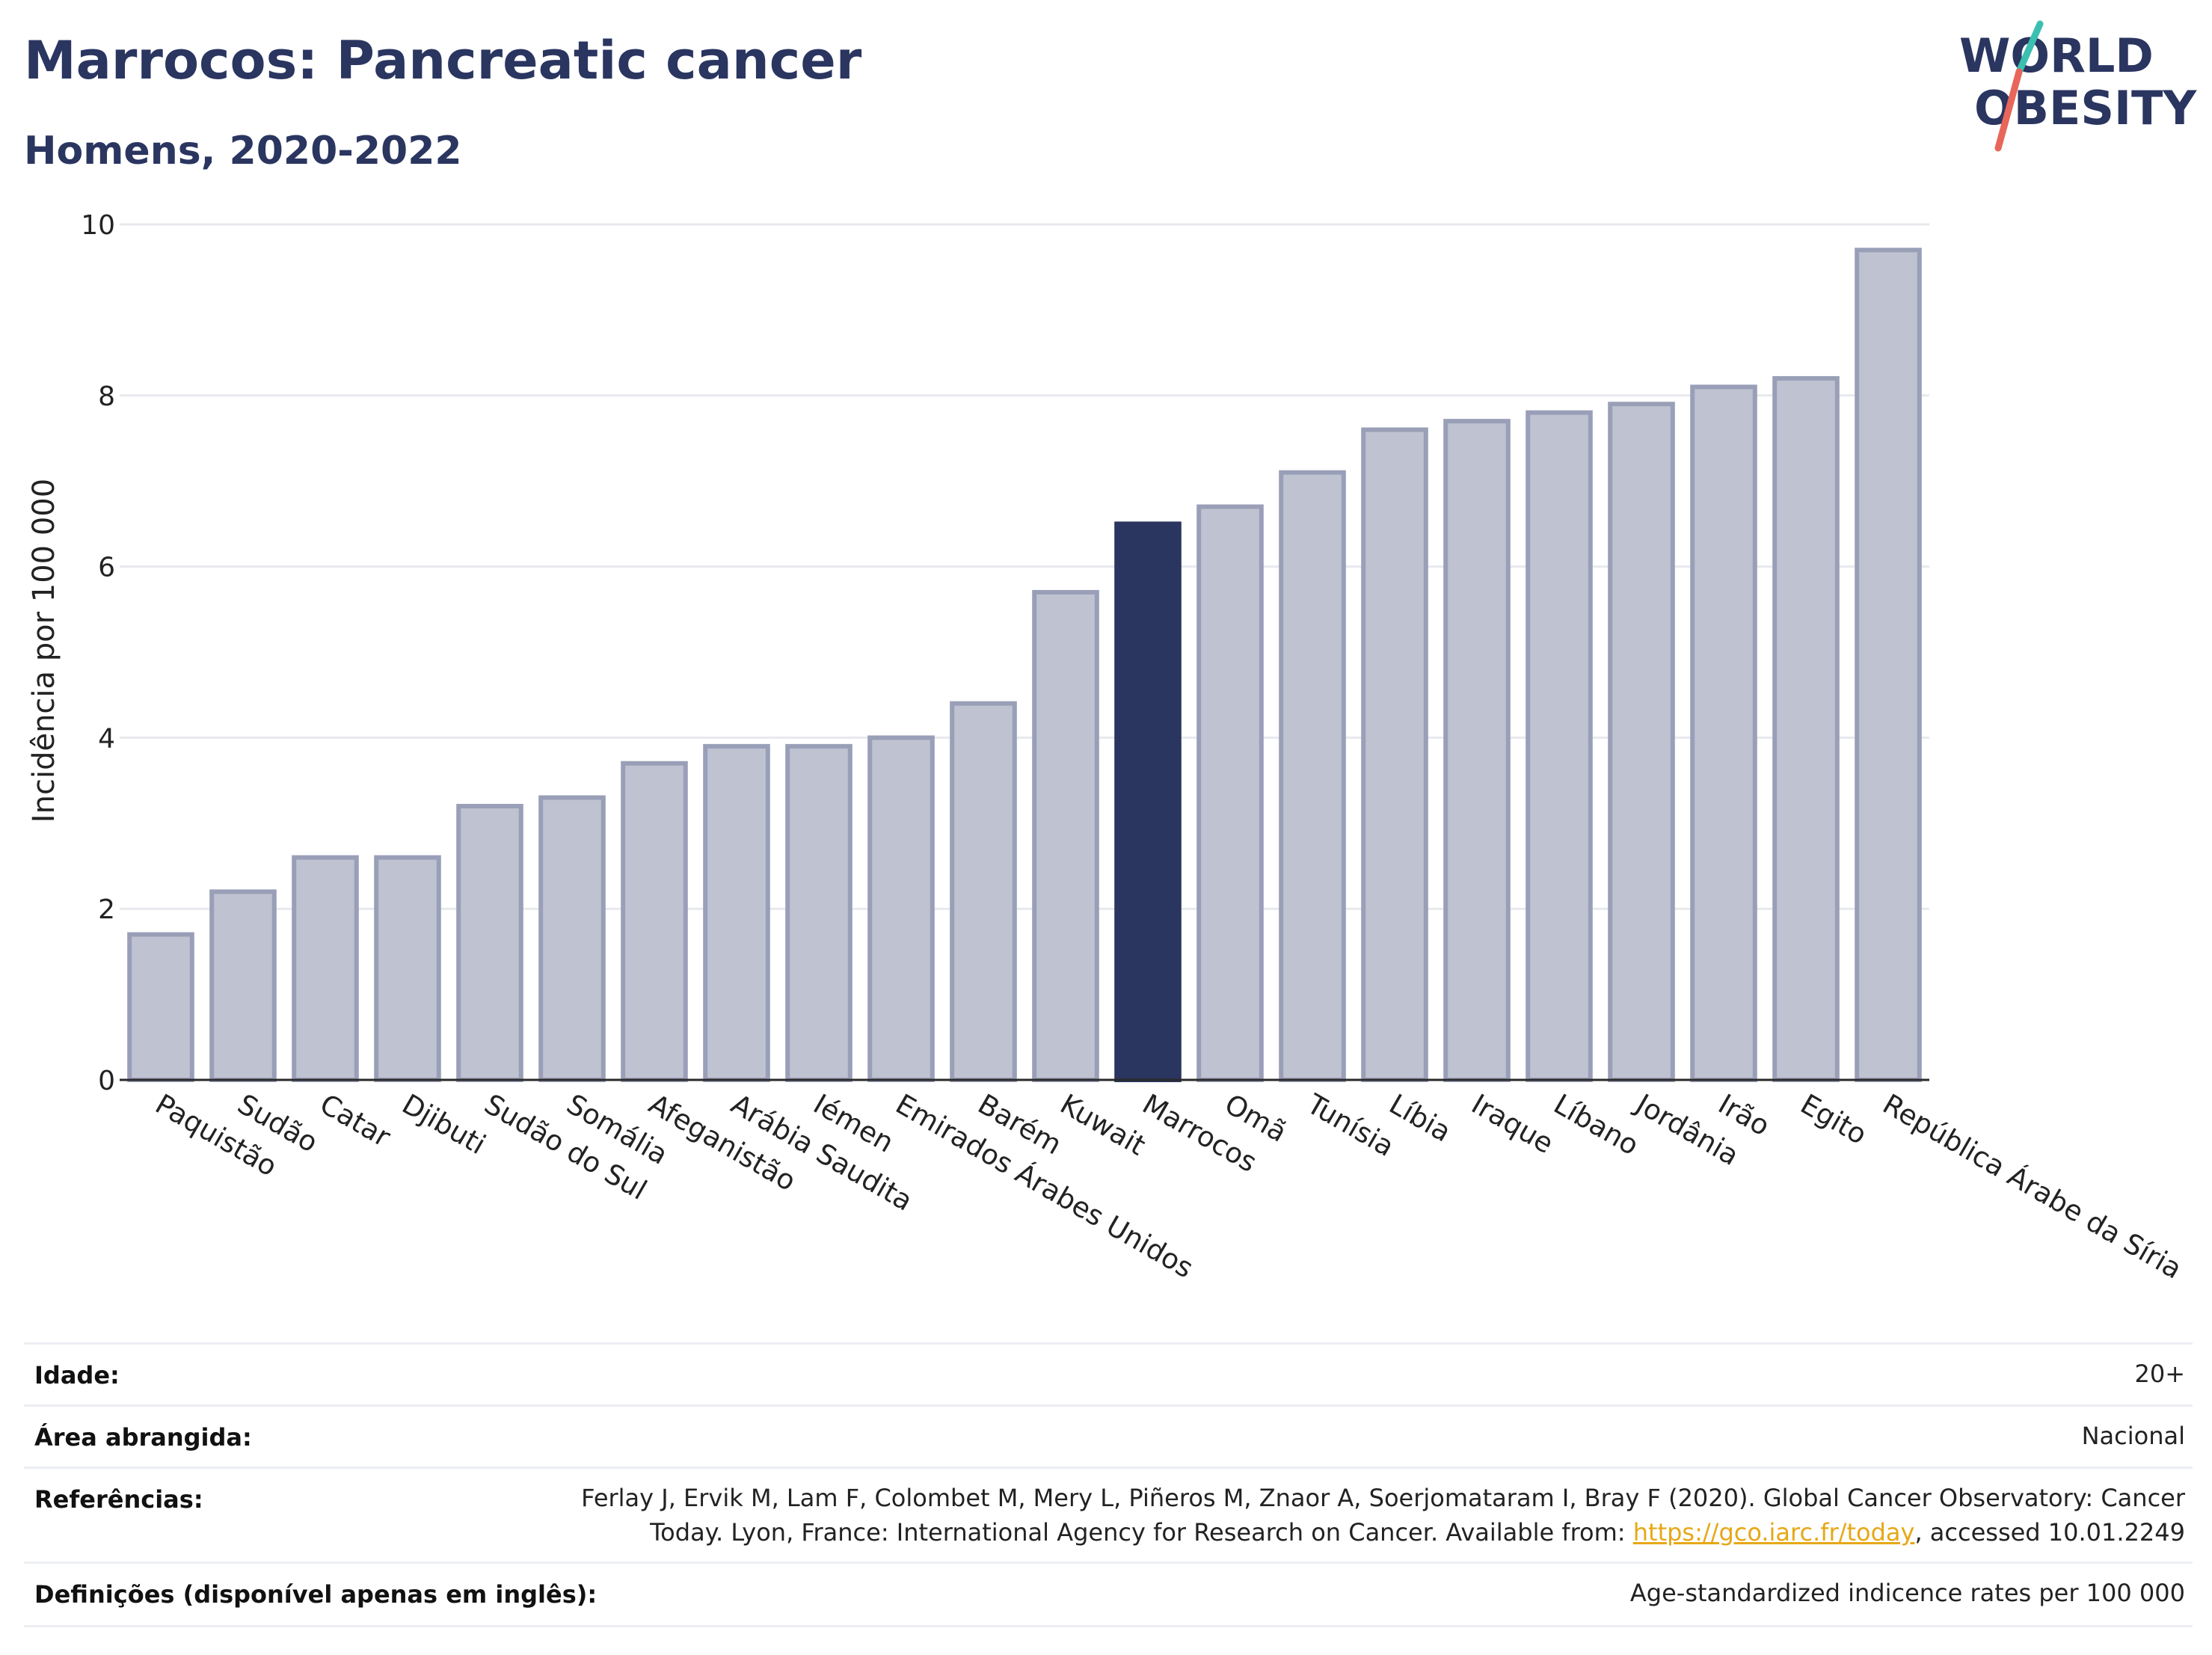 The width and height of the screenshot is (2212, 1655). I want to click on references-link: https://gco.iarc.fr/today, so click(1773, 1532).